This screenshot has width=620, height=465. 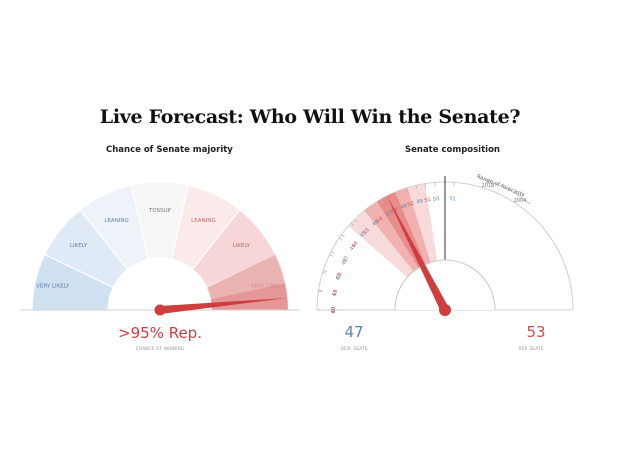 I want to click on dem-tick-label-47: 47, so click(x=389, y=214).